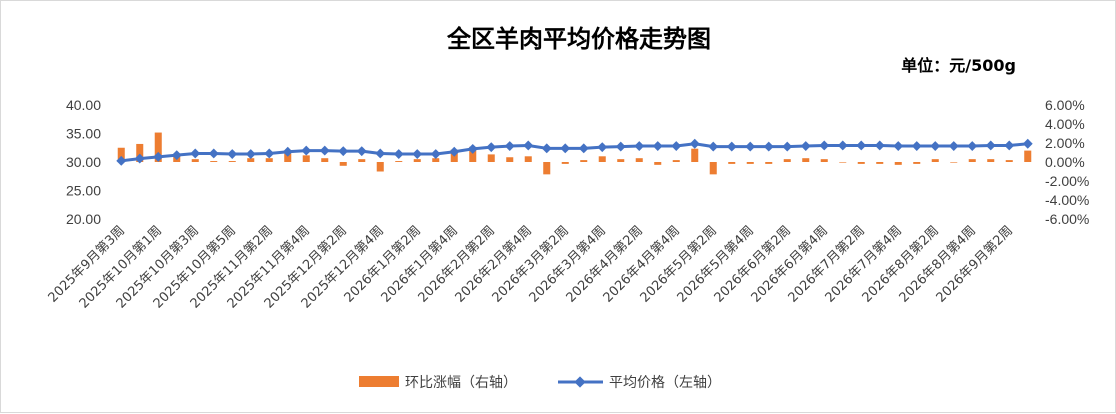 The width and height of the screenshot is (1116, 414). I want to click on right-tick-label: -2.00%, so click(1067, 181).